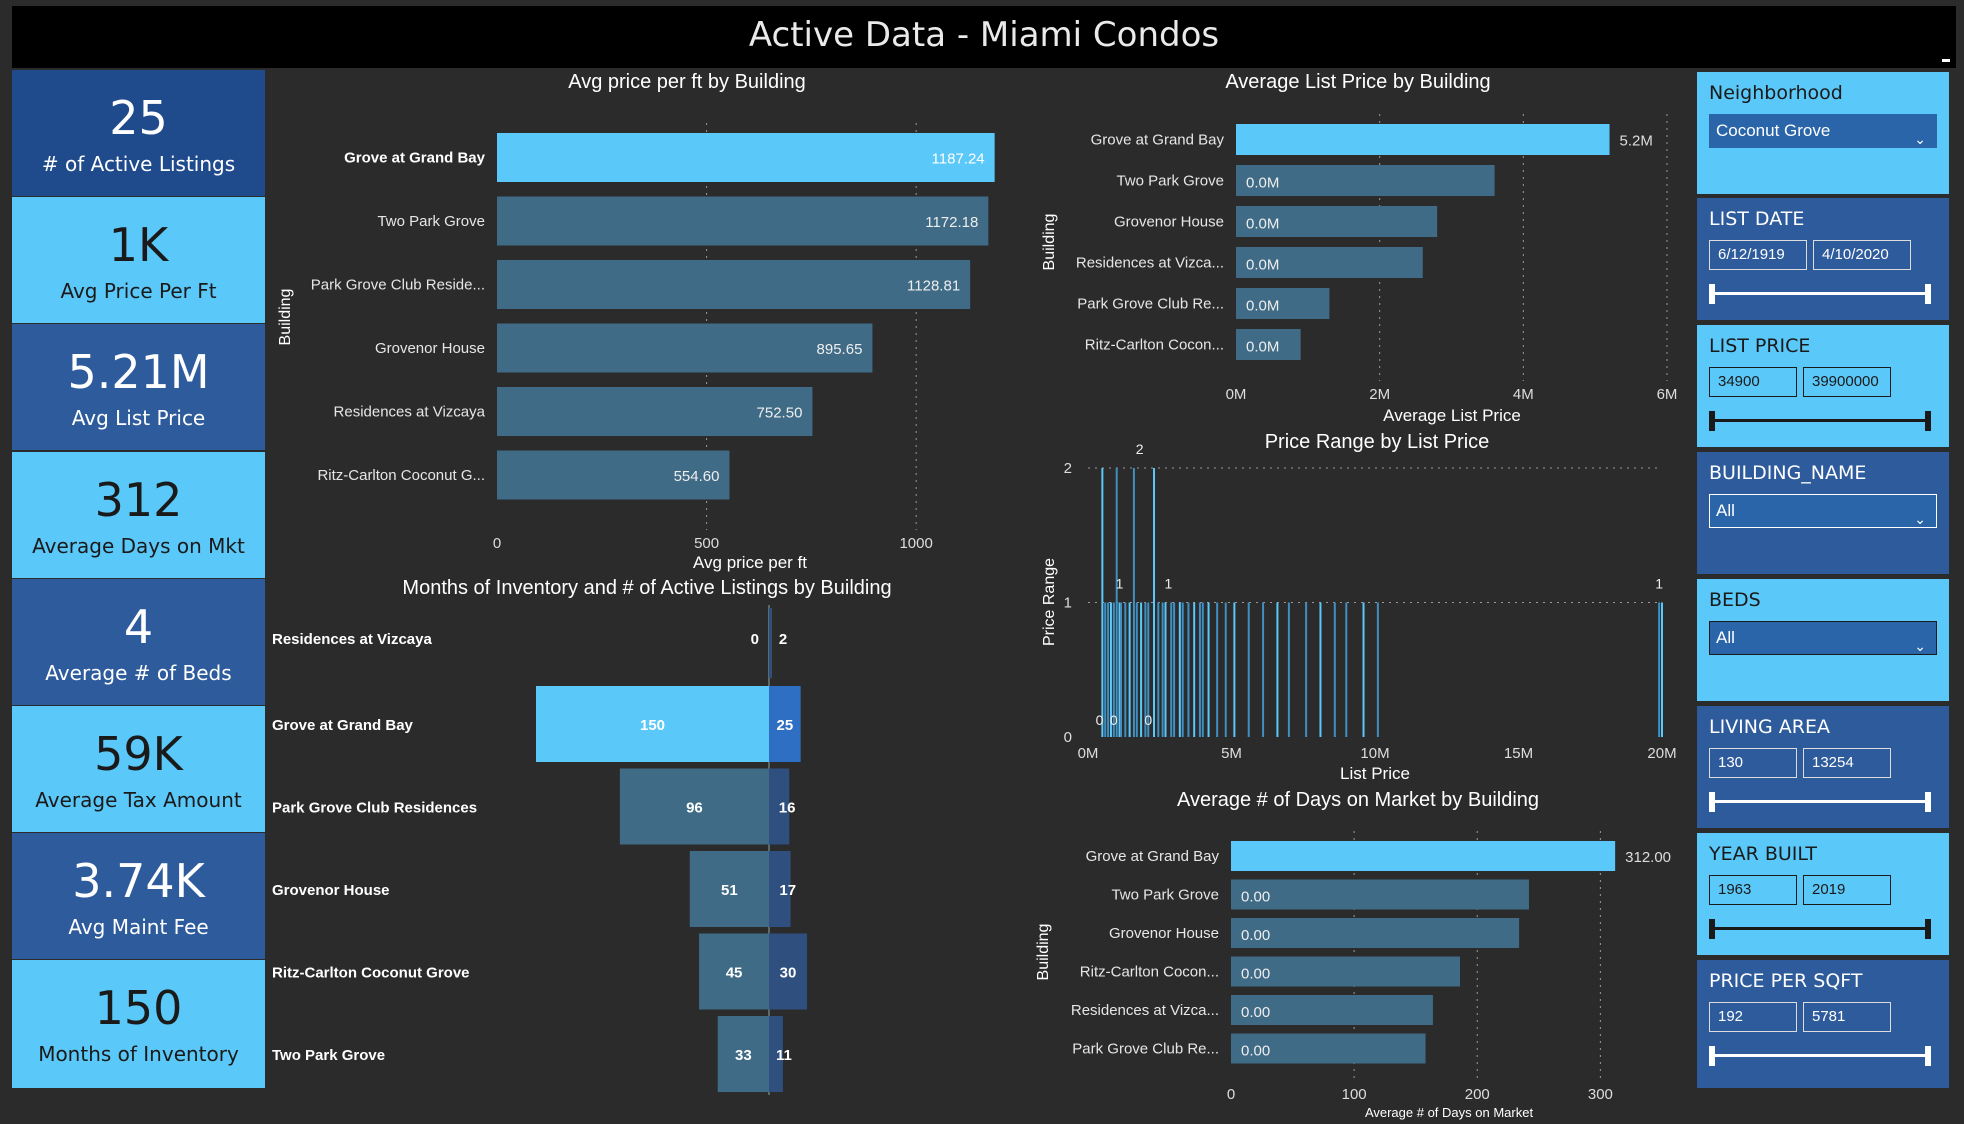 This screenshot has height=1124, width=1964. Describe the element at coordinates (1449, 1112) in the screenshot. I see `x-axis-label: Average # of Days on Market` at that location.